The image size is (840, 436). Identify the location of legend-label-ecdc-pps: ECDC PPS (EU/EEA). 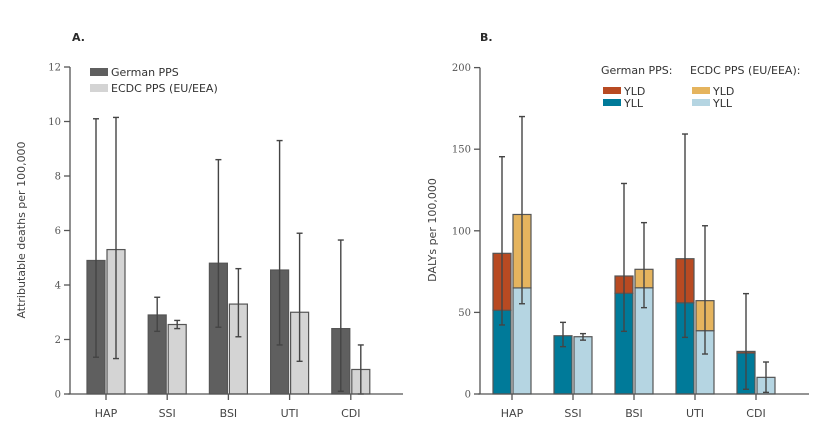
(164, 88).